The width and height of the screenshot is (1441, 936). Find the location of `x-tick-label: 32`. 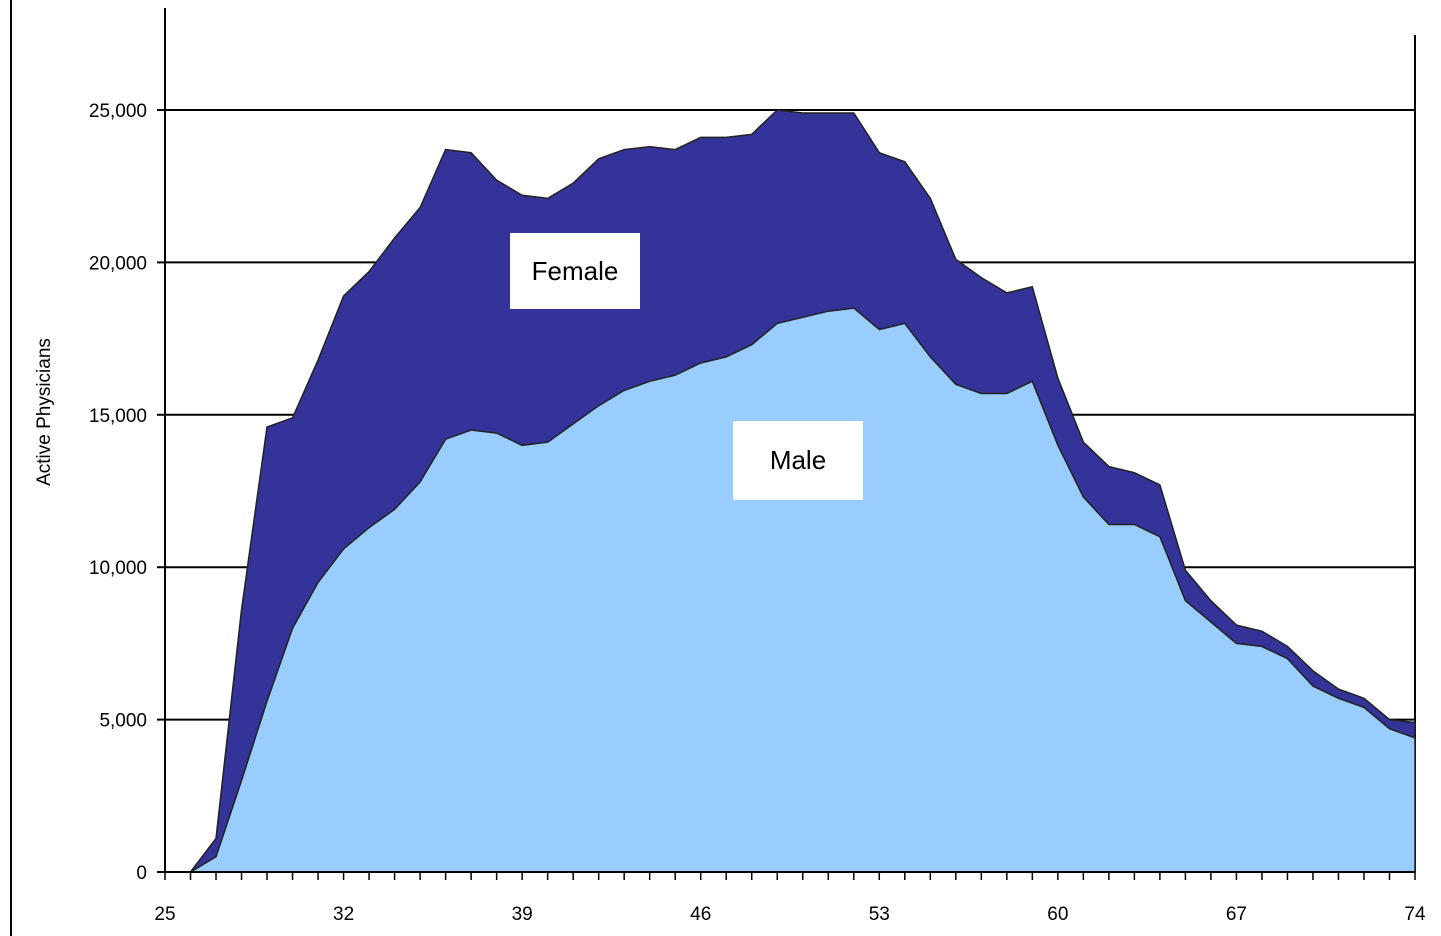

x-tick-label: 32 is located at coordinates (343, 914).